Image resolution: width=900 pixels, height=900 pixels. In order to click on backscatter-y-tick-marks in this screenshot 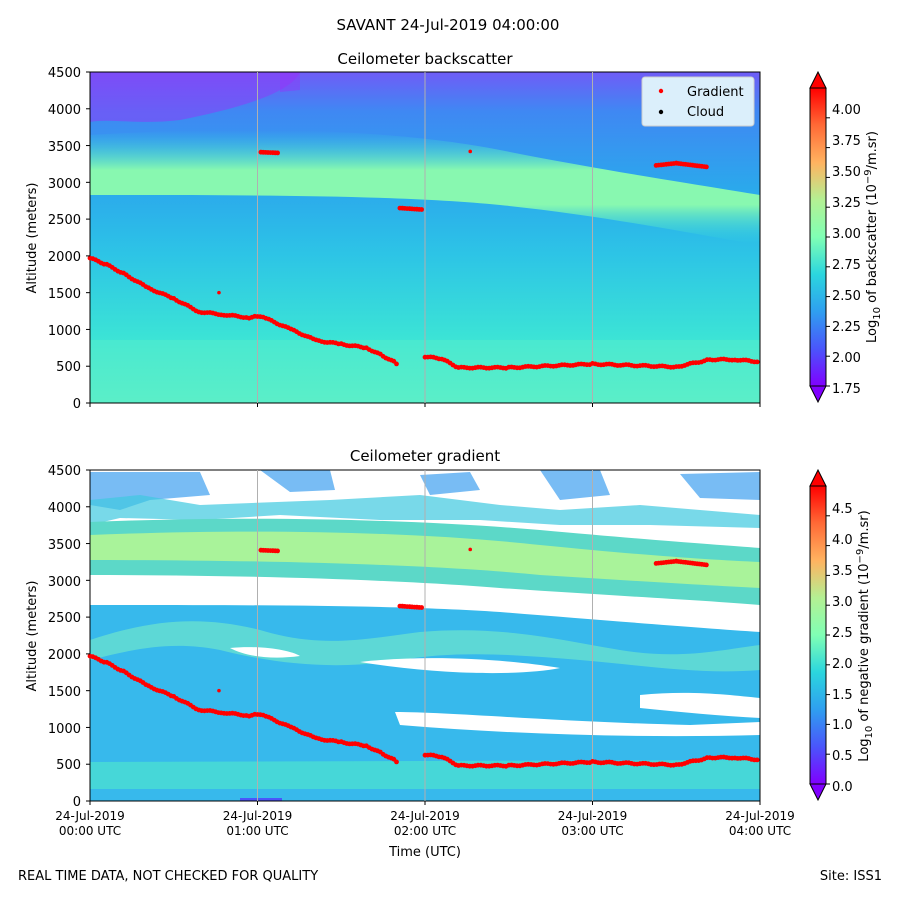, I will do `click(88, 237)`.